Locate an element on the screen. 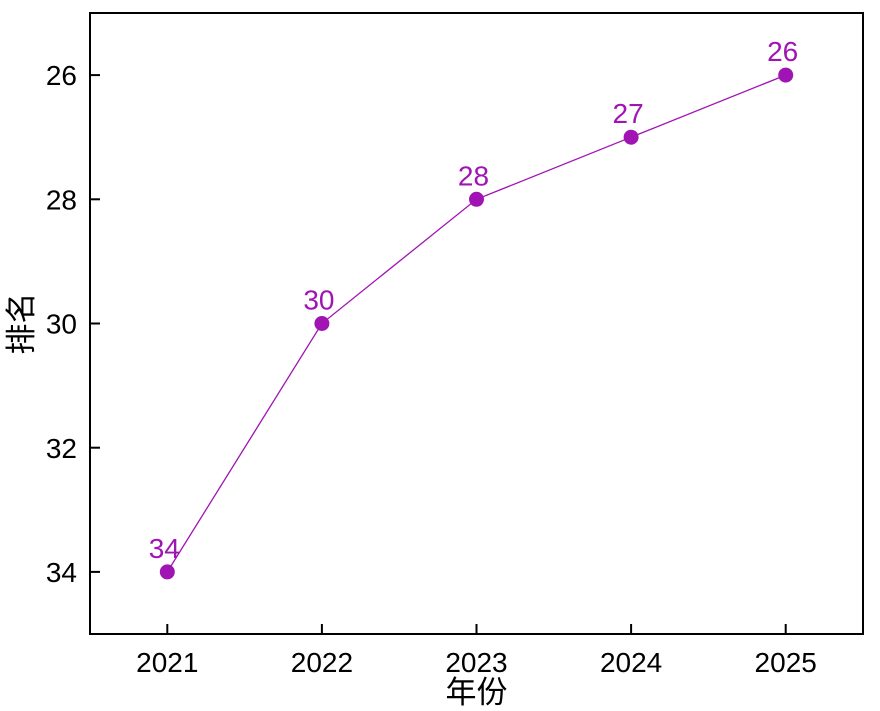  data-point-label: 30 is located at coordinates (318, 300).